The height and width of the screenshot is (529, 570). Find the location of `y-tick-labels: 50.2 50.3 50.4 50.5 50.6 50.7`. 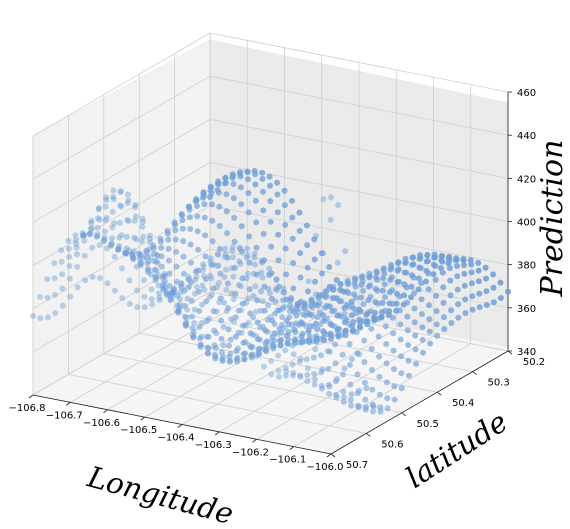

y-tick-labels: 50.2 50.3 50.4 50.5 50.6 50.7 is located at coordinates (437, 410).